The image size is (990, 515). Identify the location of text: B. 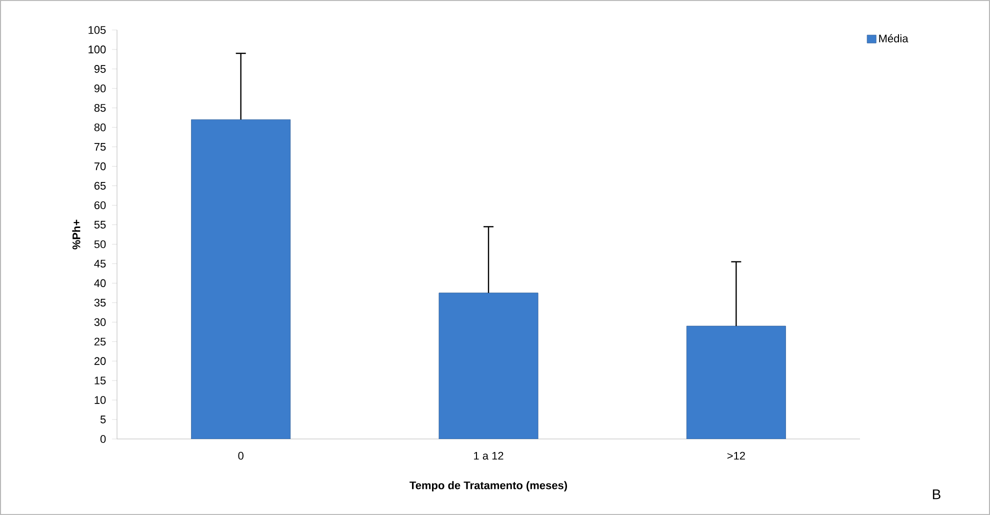
(936, 494).